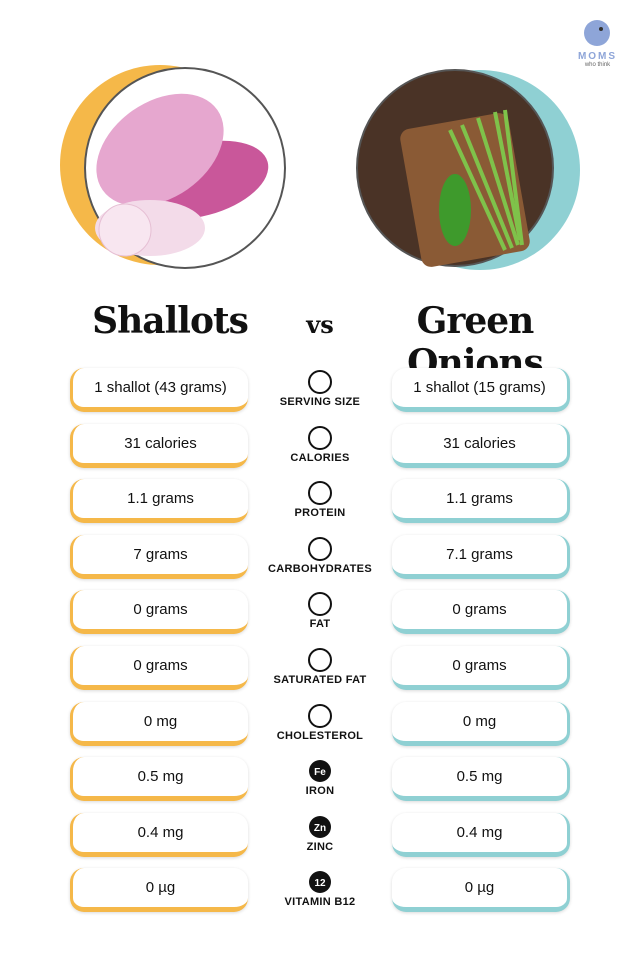 The image size is (640, 960). Describe the element at coordinates (481, 890) in the screenshot. I see `right-value: 0 µg` at that location.